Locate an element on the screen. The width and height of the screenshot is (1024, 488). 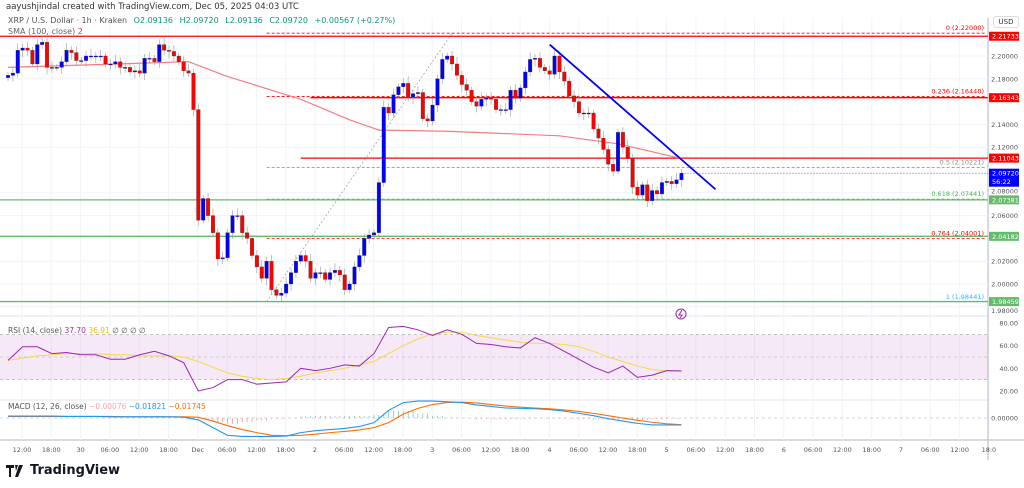
open-value: O2.09136 is located at coordinates (153, 20).